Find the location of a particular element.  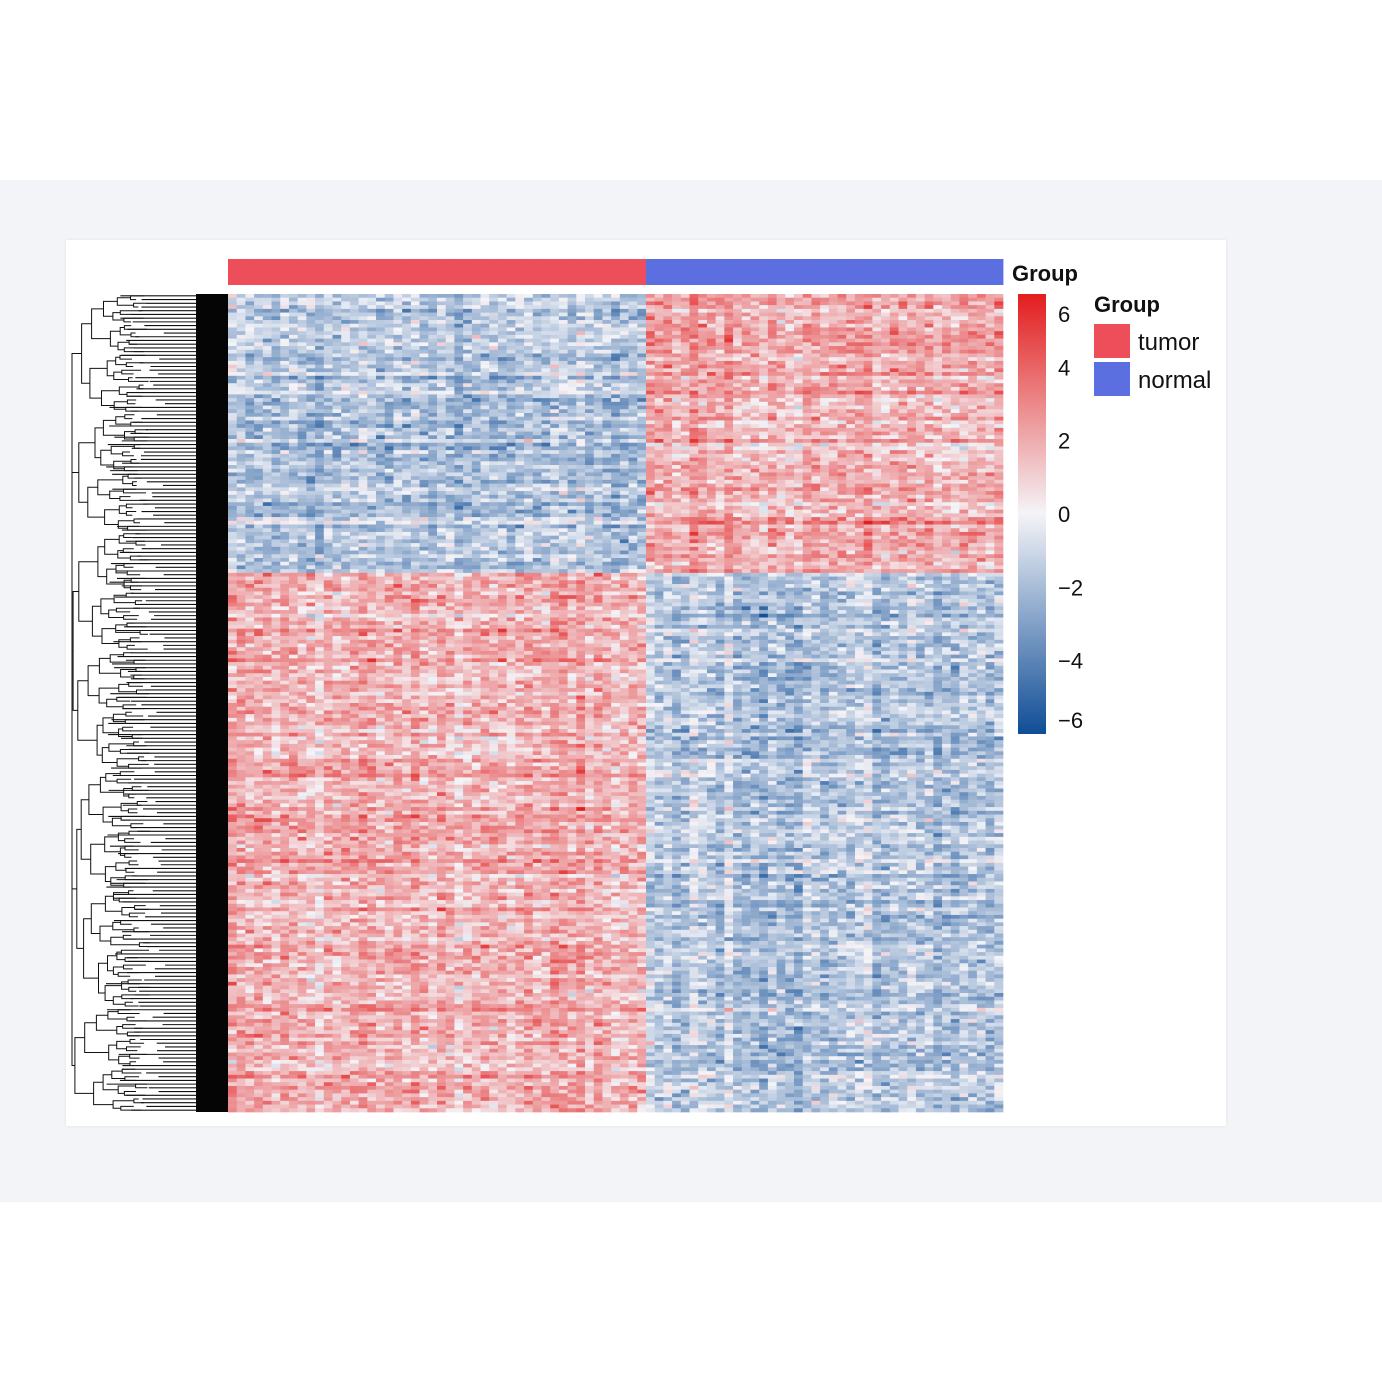

annotation-cell-tumor is located at coordinates (407, 272).